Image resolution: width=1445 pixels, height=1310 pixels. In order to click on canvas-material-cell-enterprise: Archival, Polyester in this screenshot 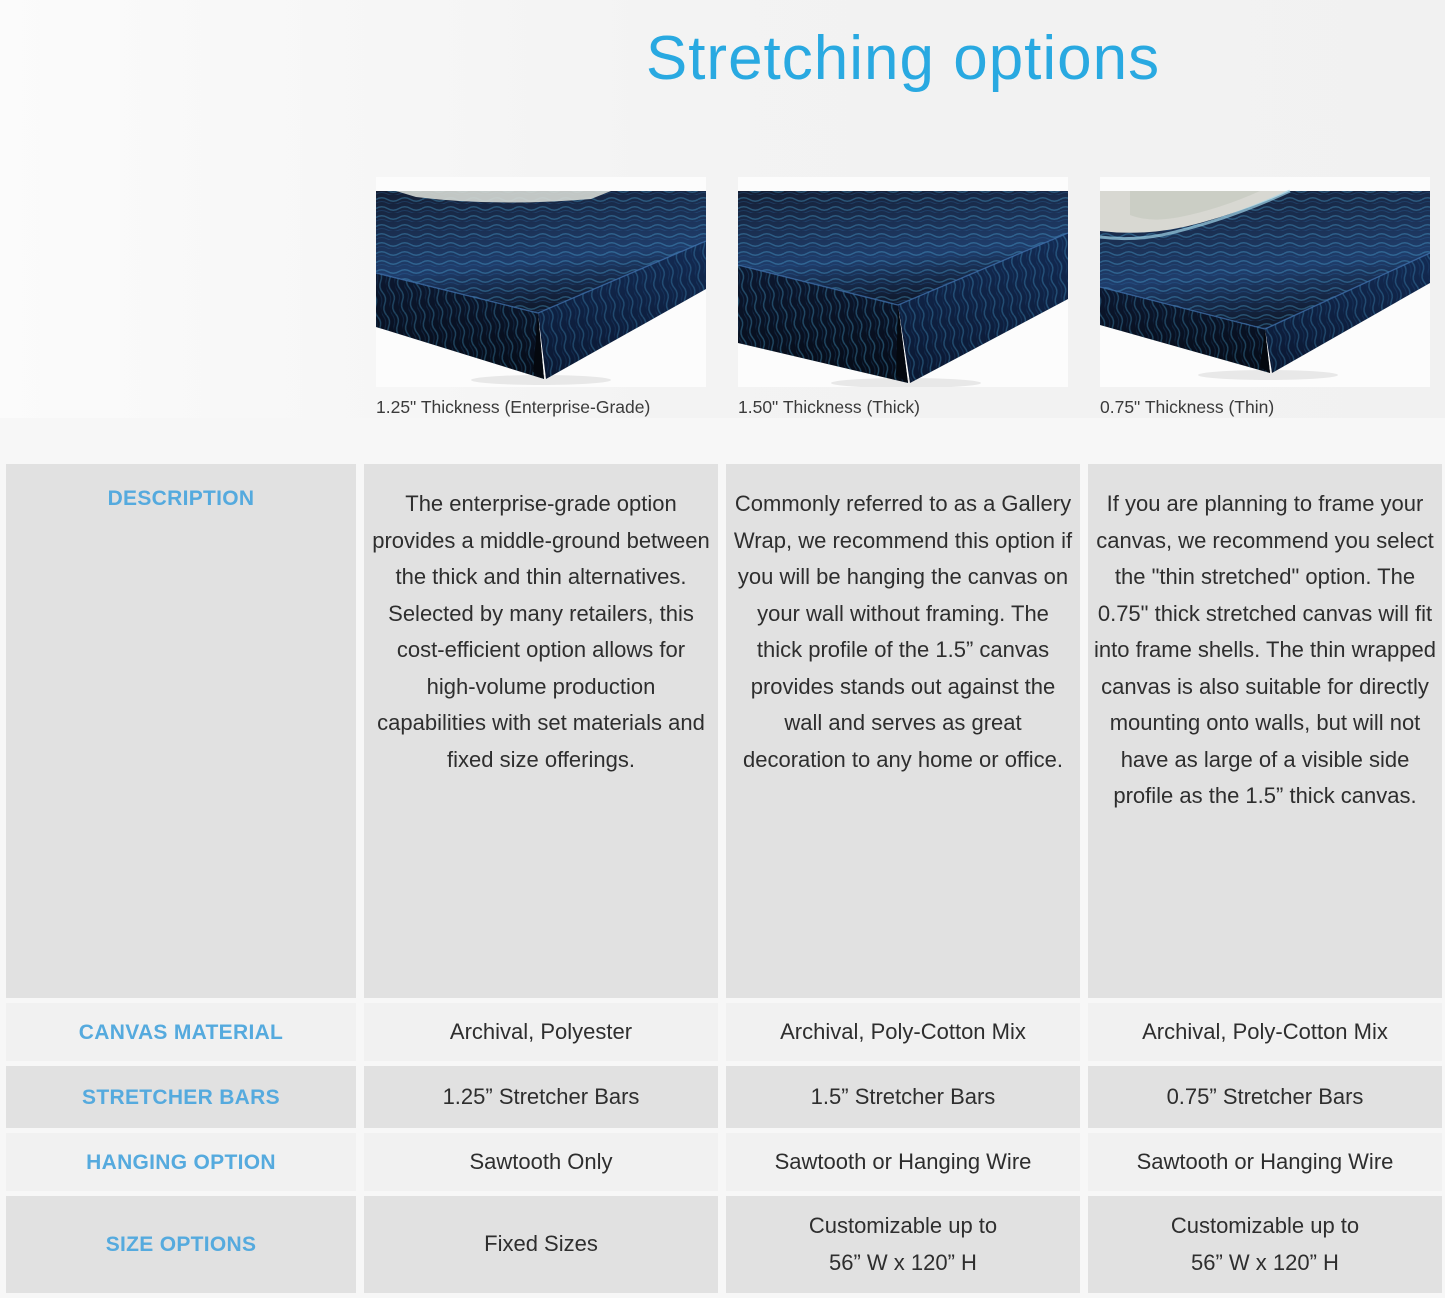, I will do `click(541, 1032)`.